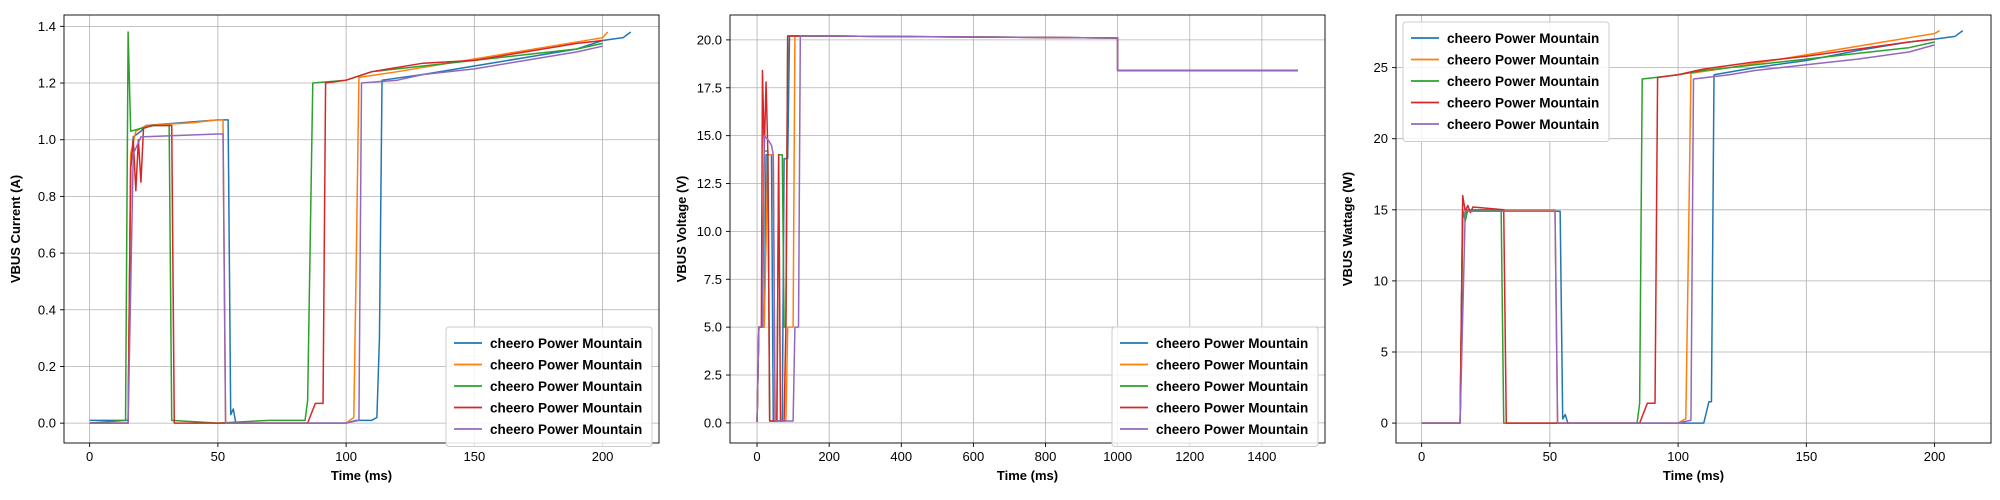 Image resolution: width=2000 pixels, height=500 pixels. I want to click on y-tick-label: 5, so click(1384, 351).